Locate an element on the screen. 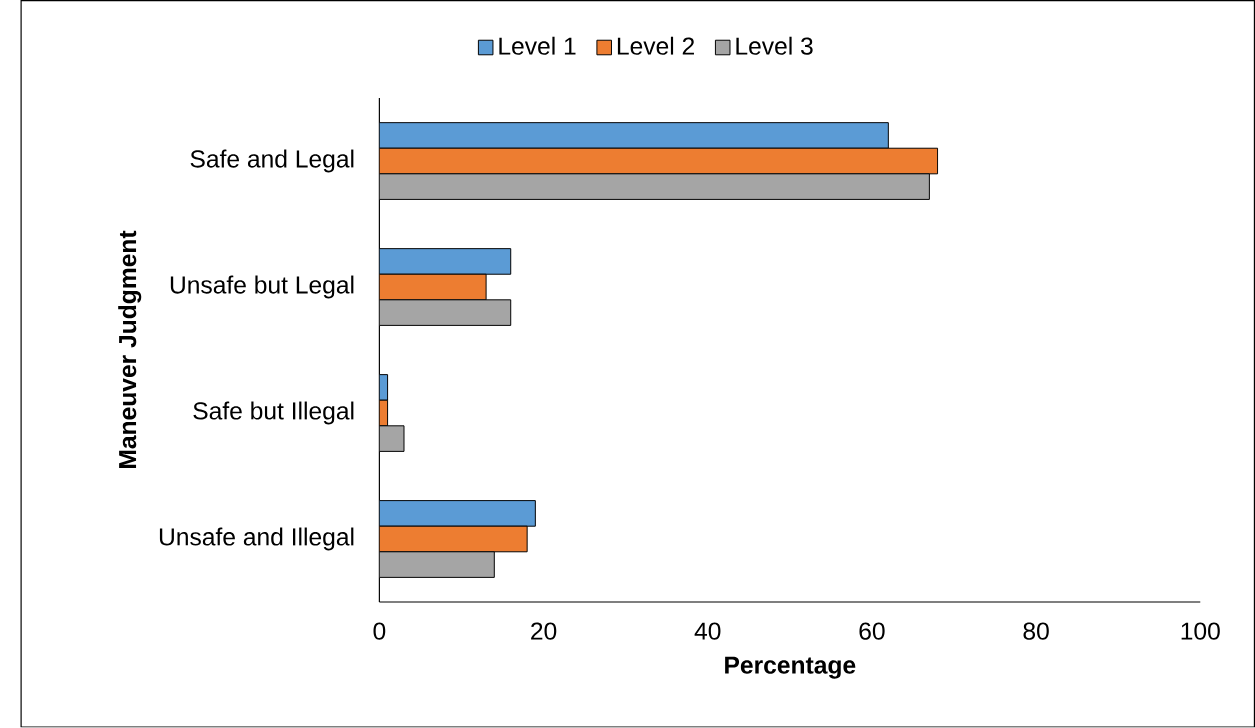 The height and width of the screenshot is (728, 1255). x-tick-label: 100 is located at coordinates (1200, 631).